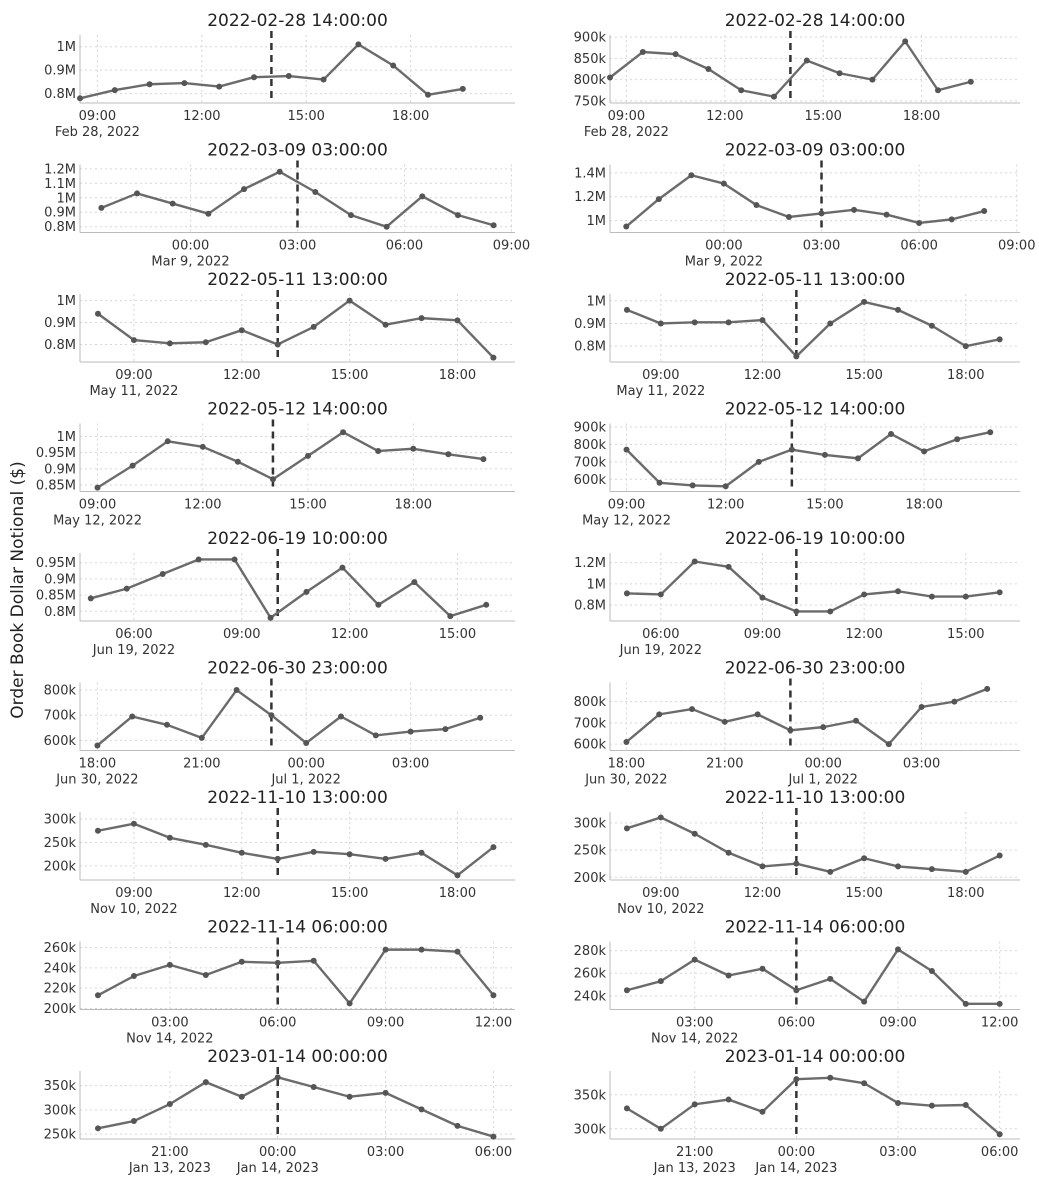  Describe the element at coordinates (660, 909) in the screenshot. I see `x-date-label: Nov 10, 2022` at that location.